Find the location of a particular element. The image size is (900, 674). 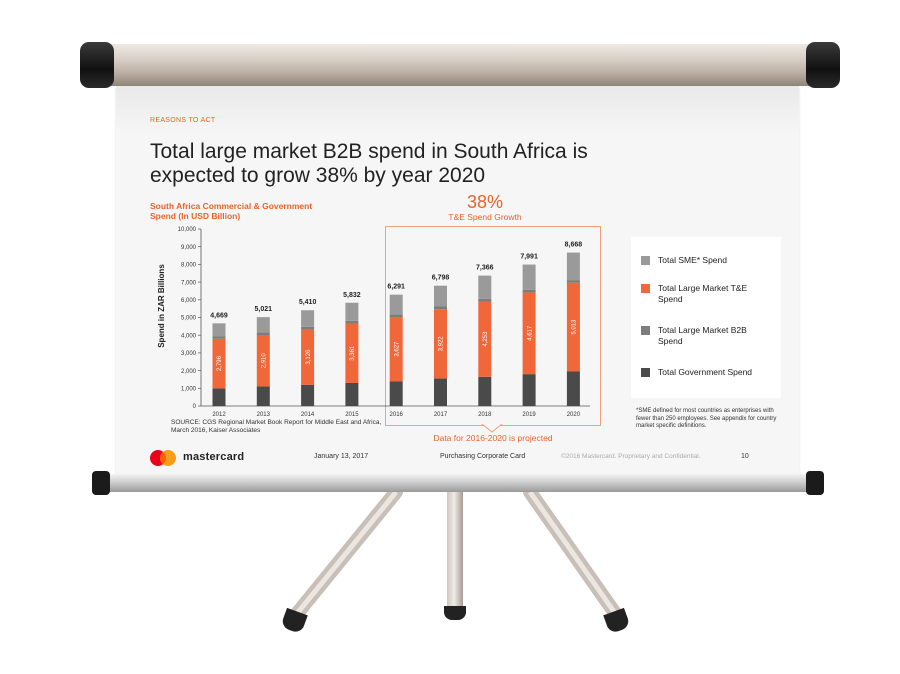

bottom-cap-right is located at coordinates (815, 483).